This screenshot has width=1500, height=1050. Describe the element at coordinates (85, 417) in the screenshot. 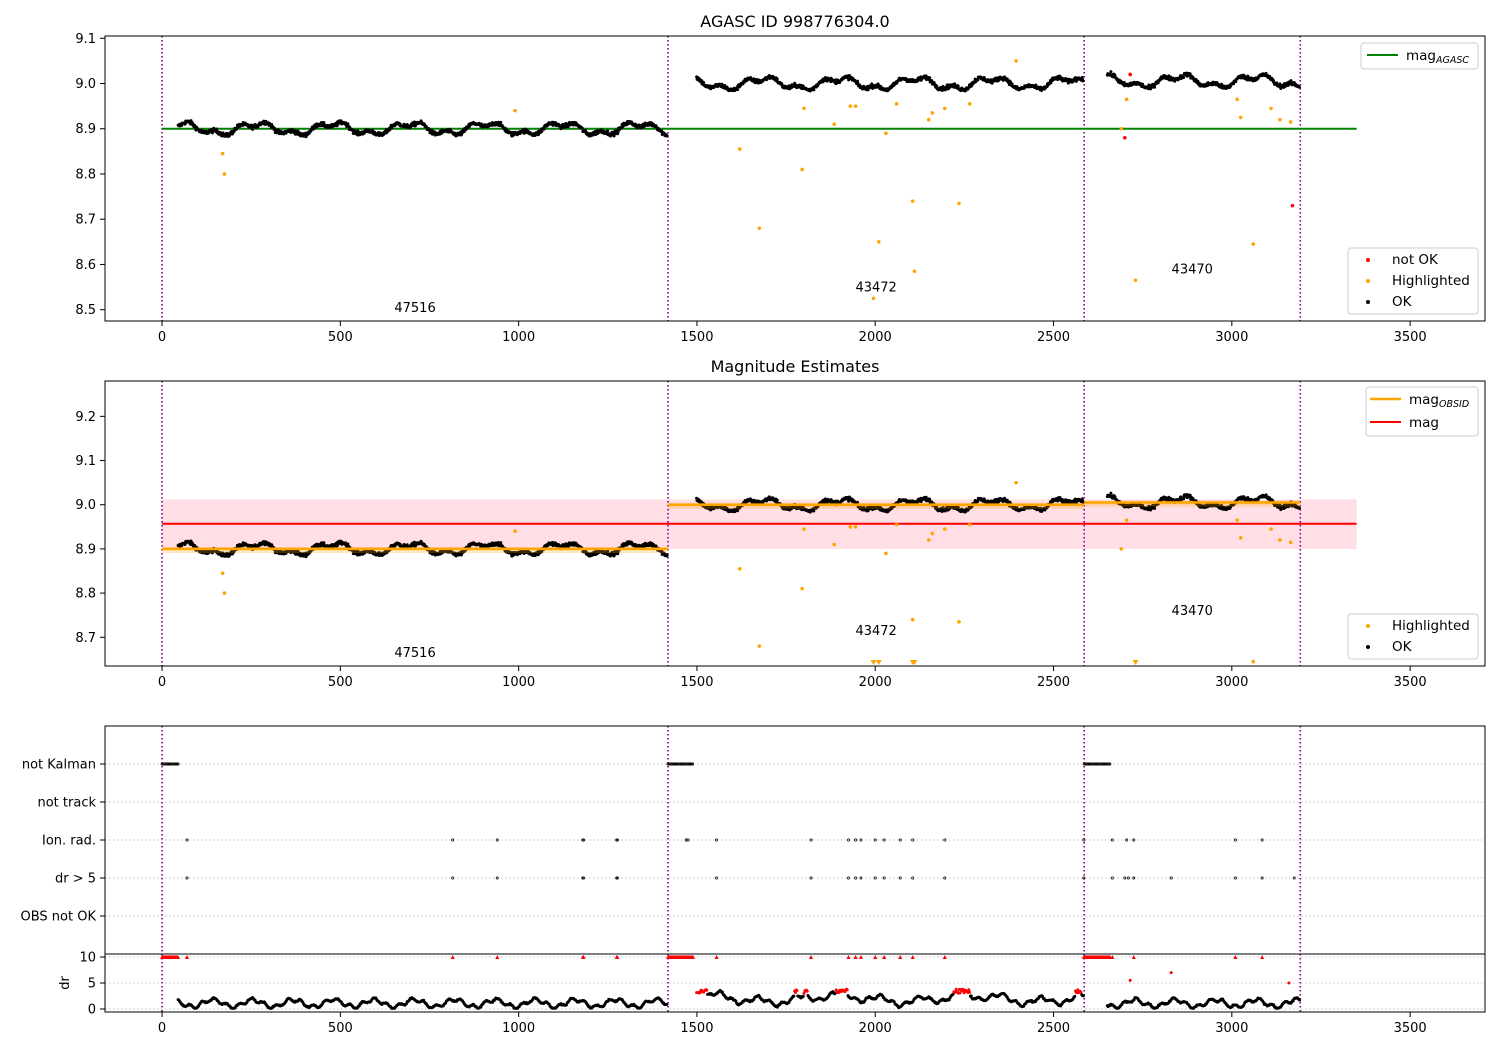

I see `y-tick-label: 9.2` at that location.